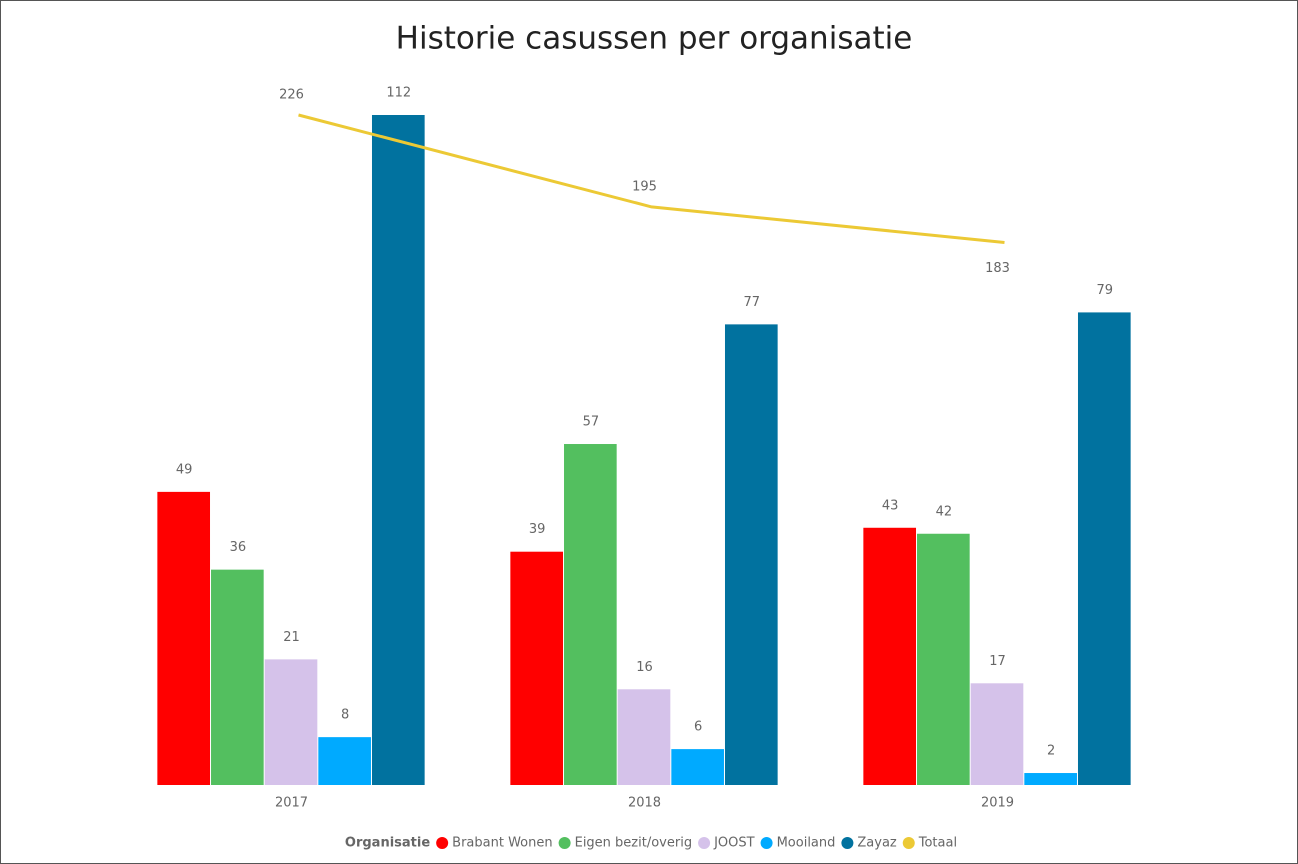  I want to click on legend-label: Eigen bezit/overig, so click(633, 843).